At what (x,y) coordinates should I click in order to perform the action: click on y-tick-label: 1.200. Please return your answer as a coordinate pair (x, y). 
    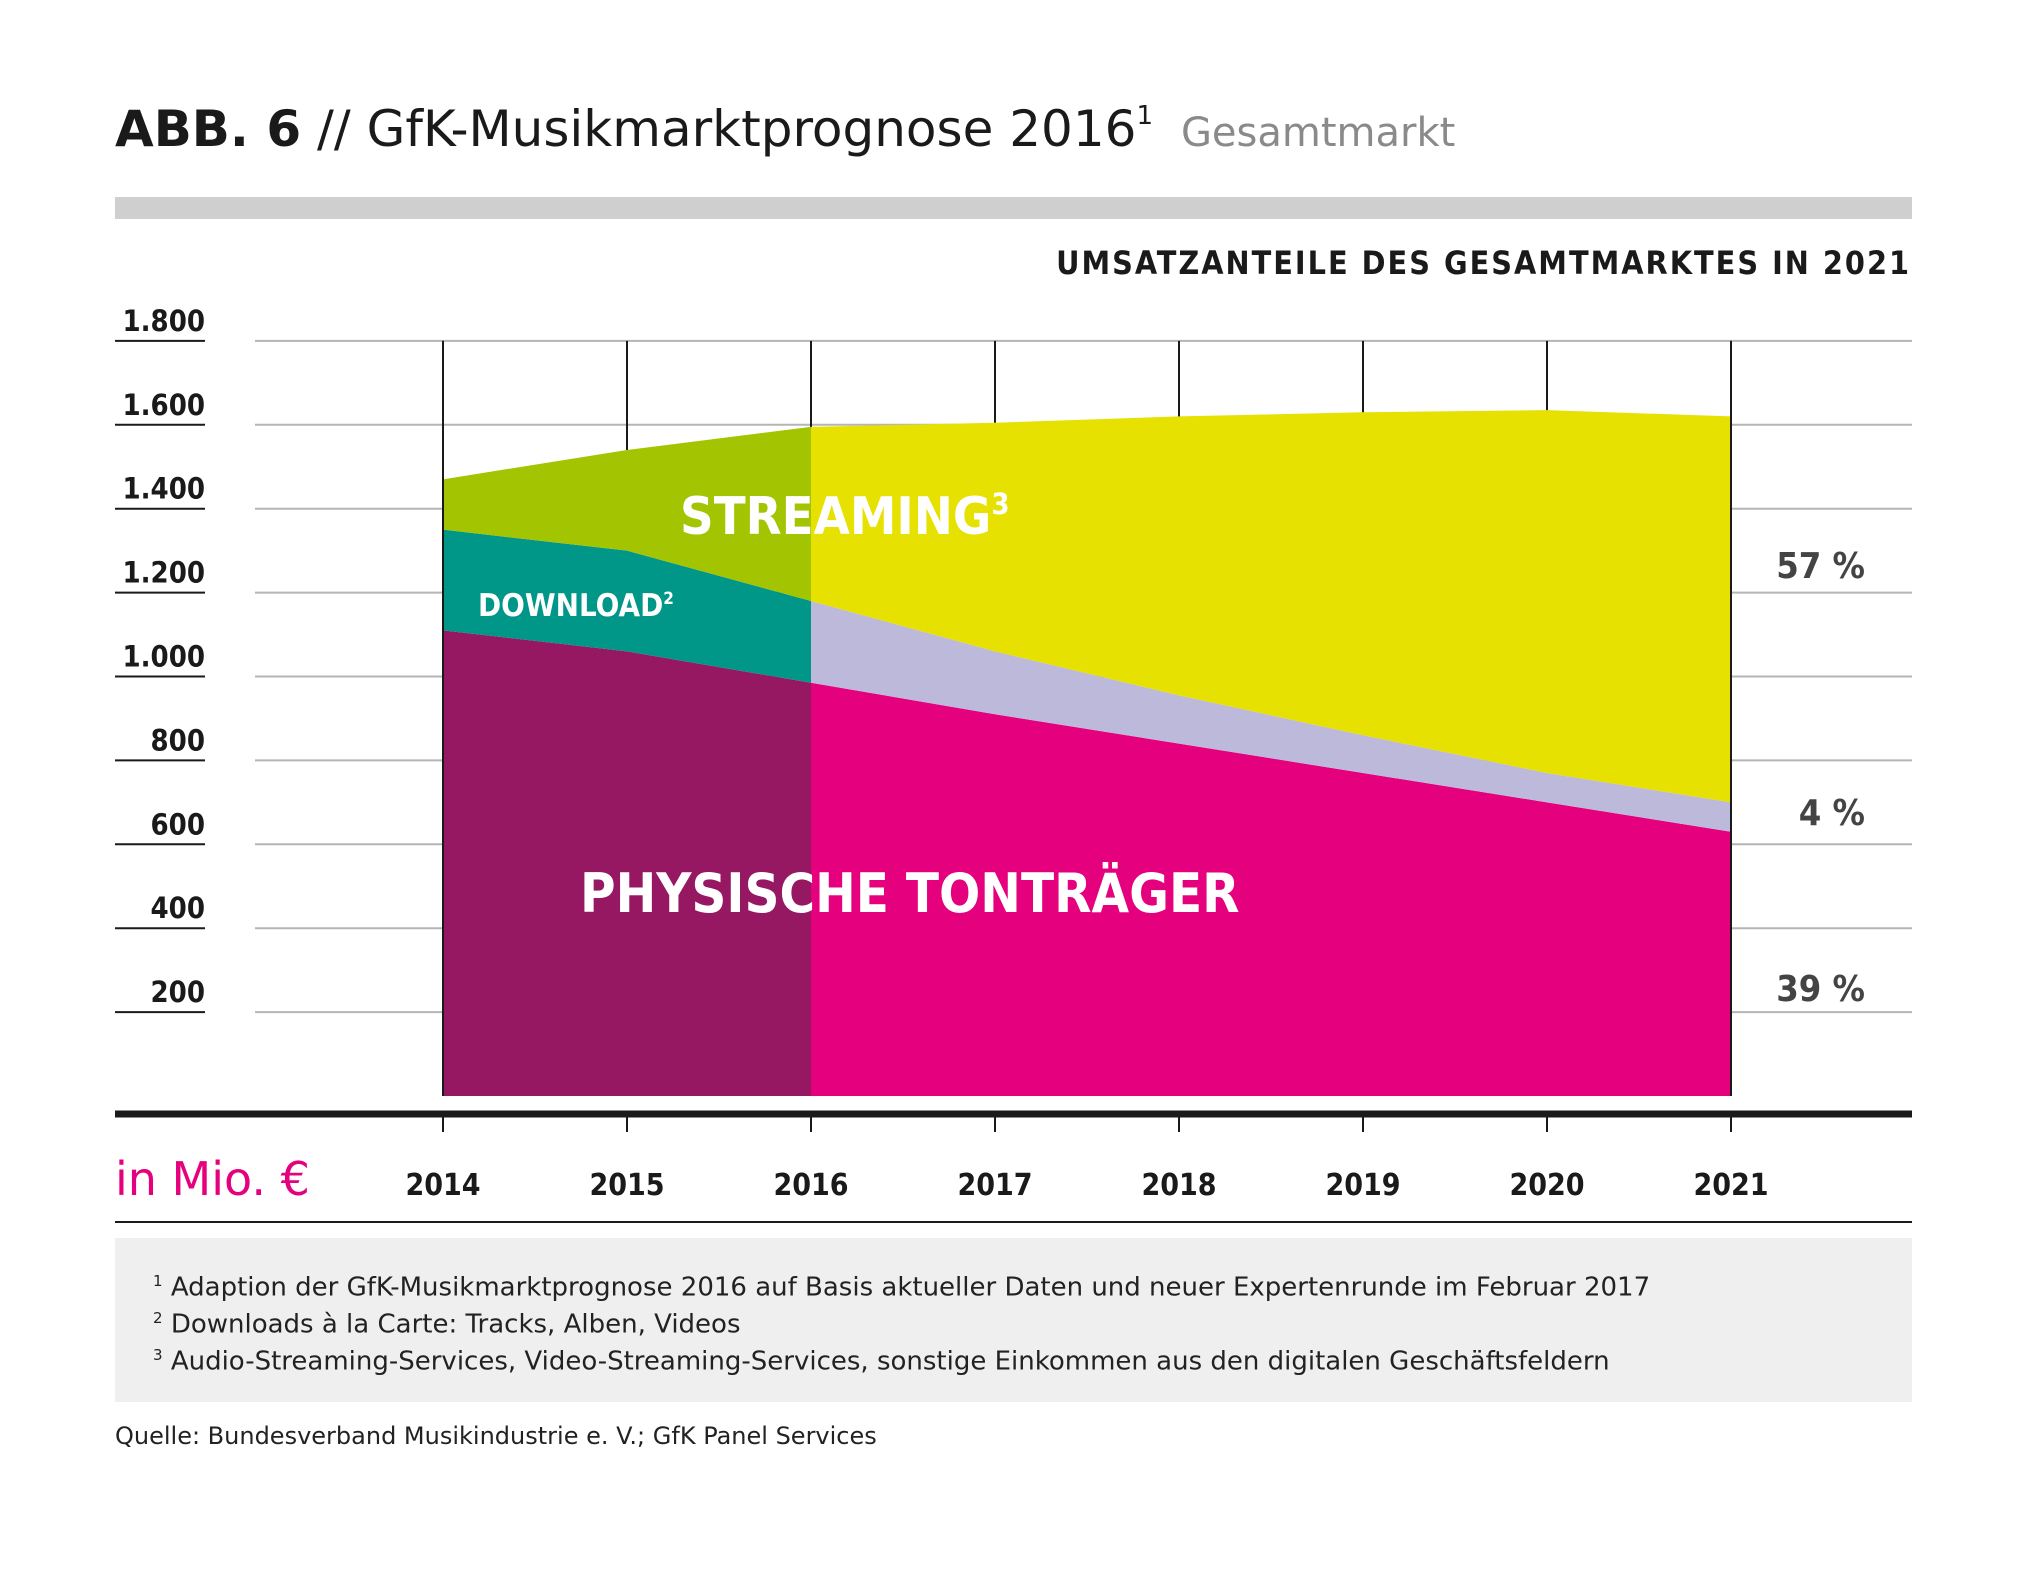
    Looking at the image, I should click on (163, 573).